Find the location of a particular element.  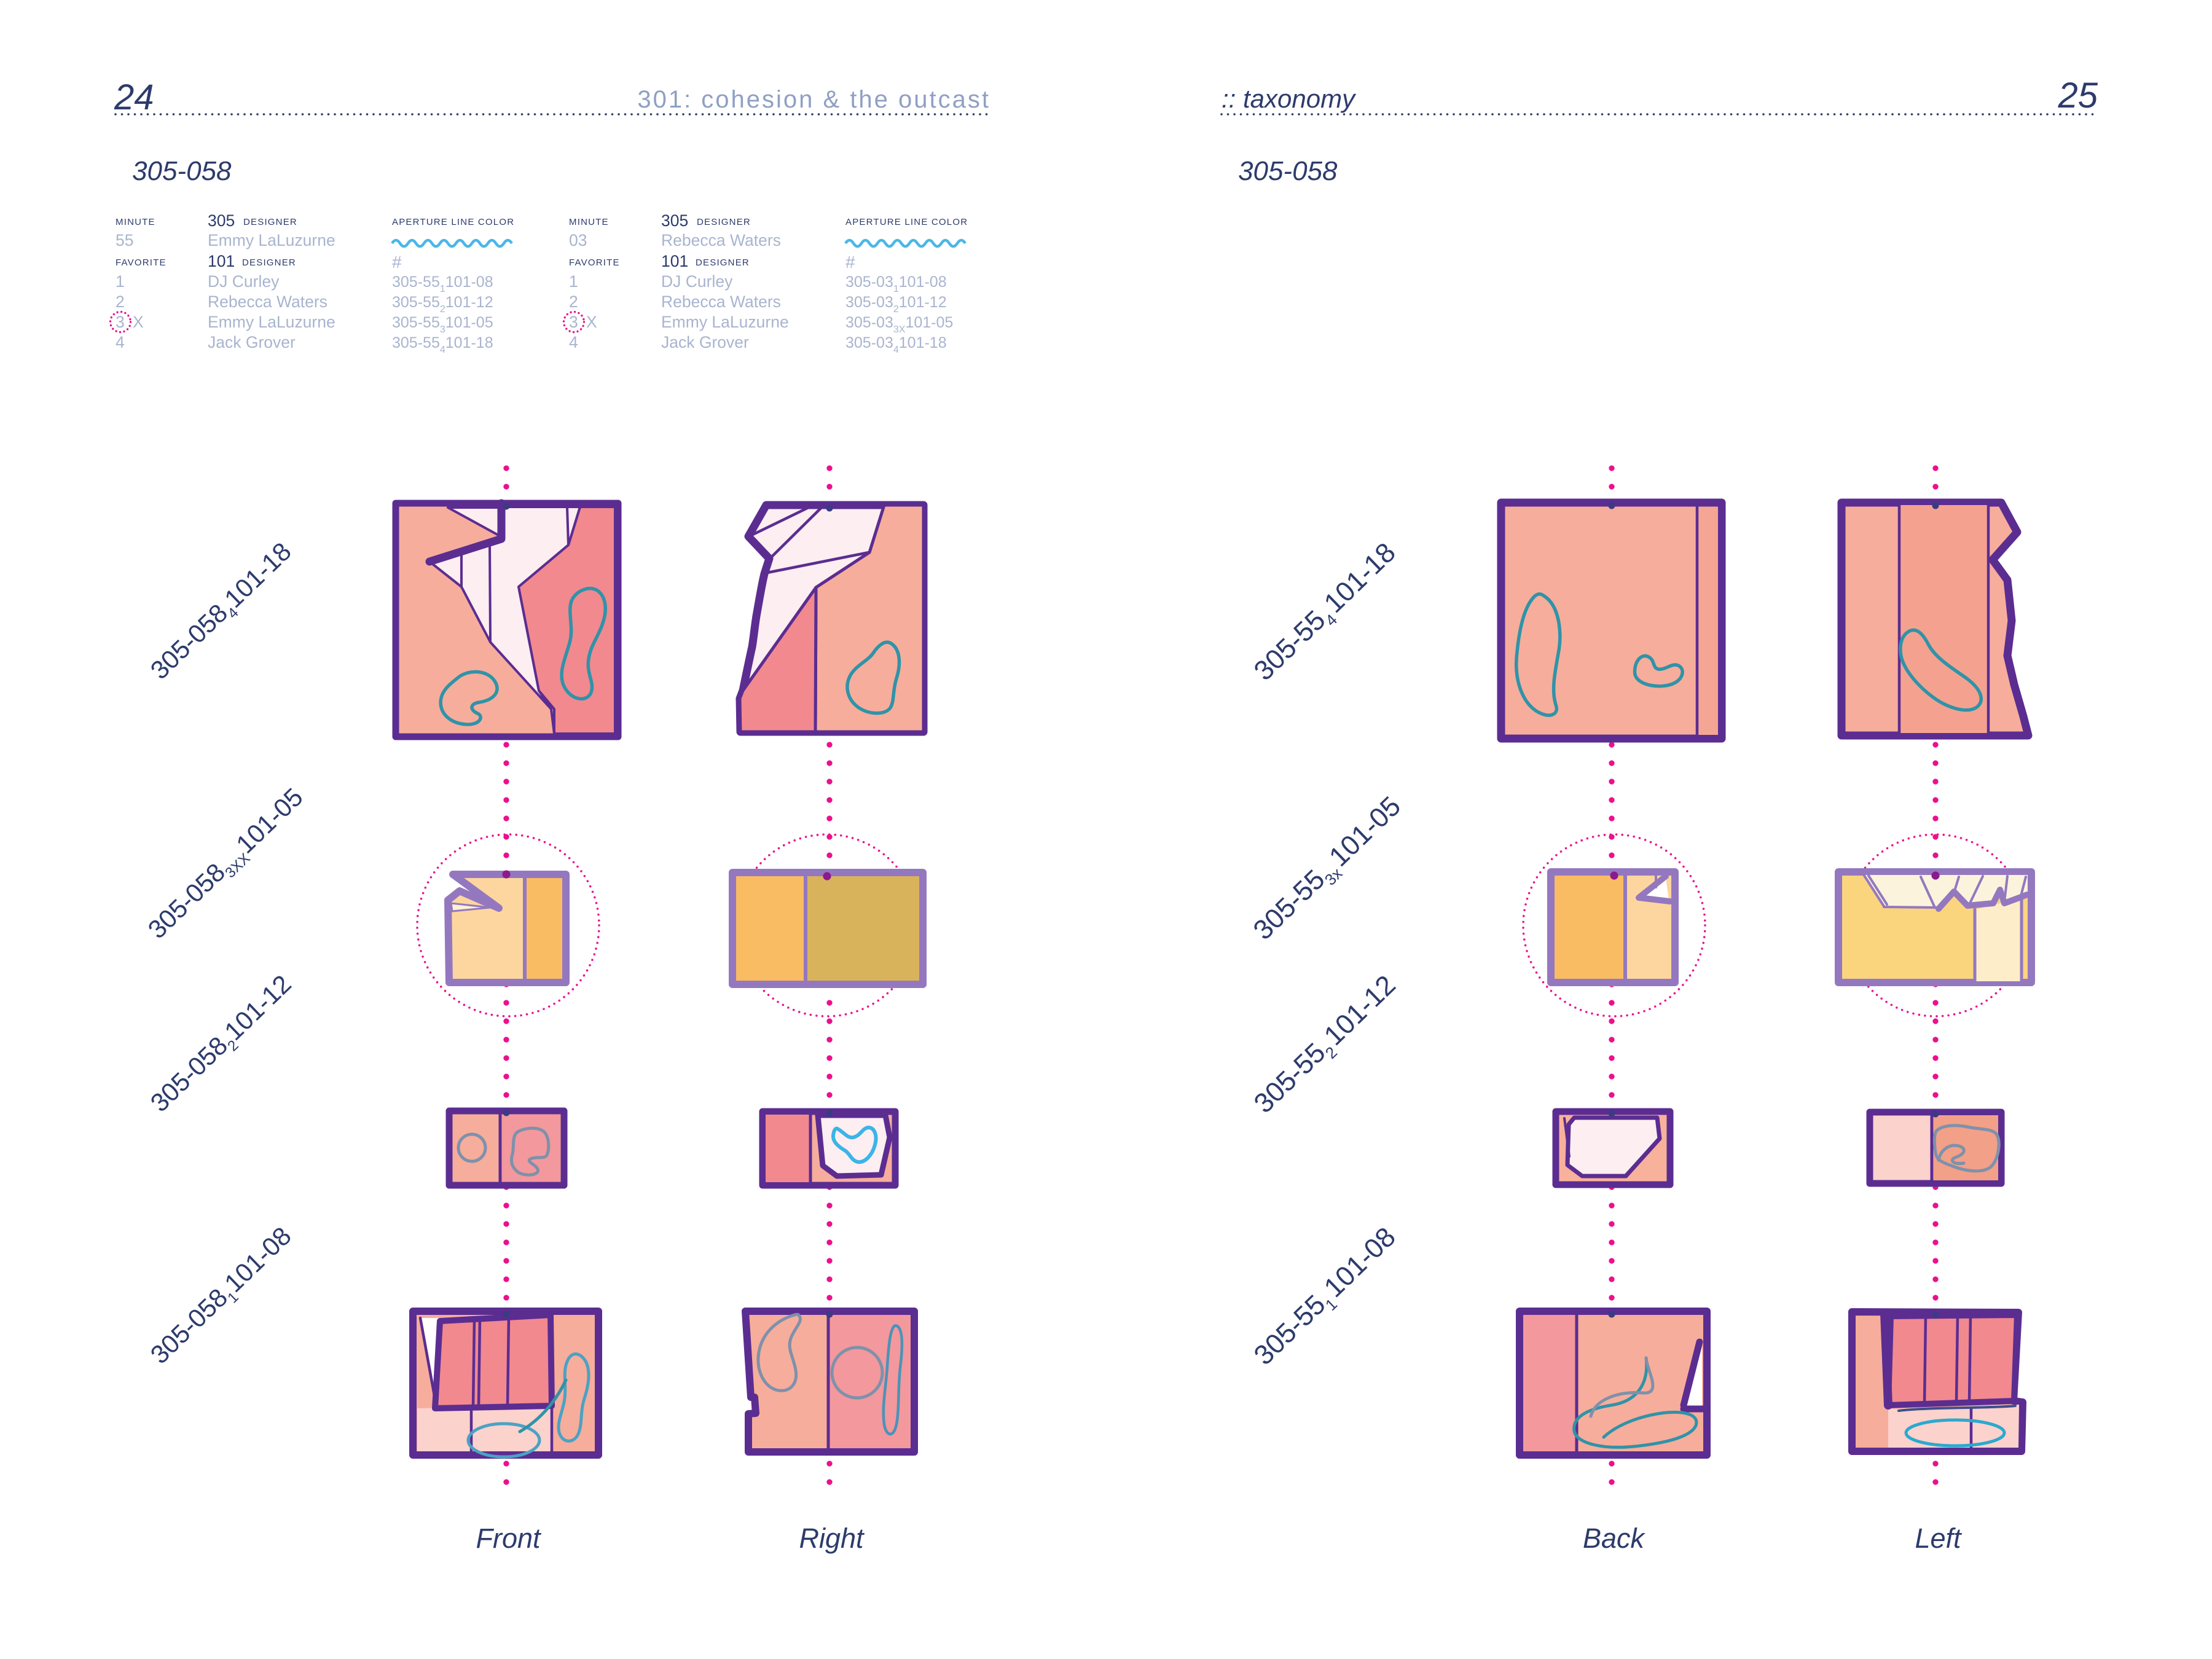

svg-text: 24 is located at coordinates (134, 97).